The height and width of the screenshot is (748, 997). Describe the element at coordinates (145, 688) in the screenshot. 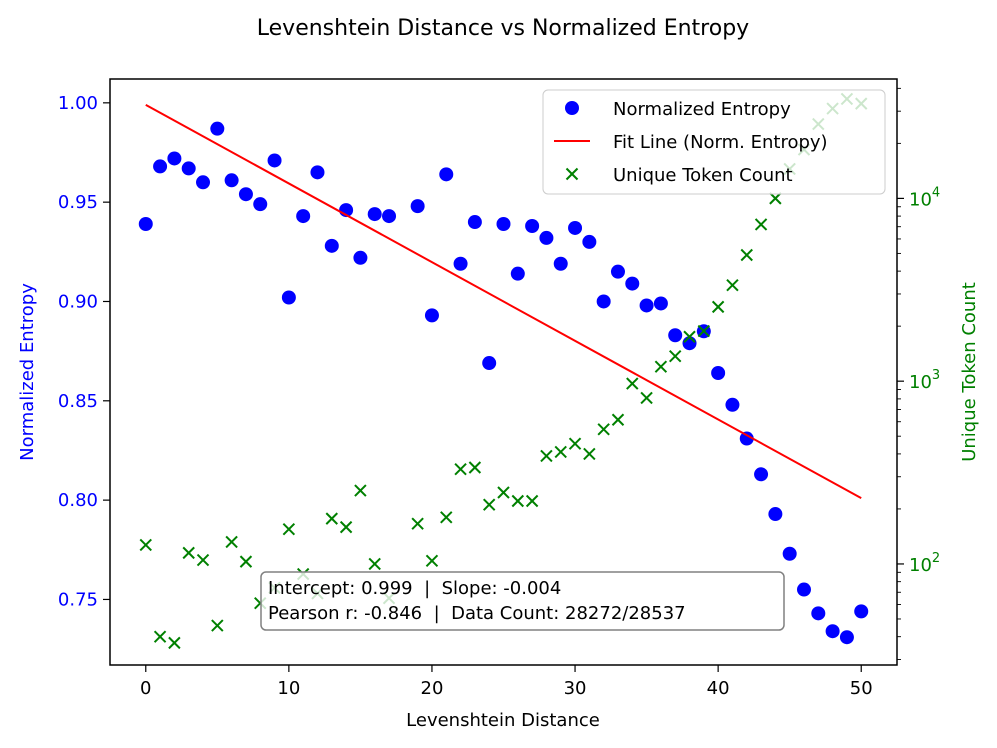

I see `x-tick-label: 0` at that location.